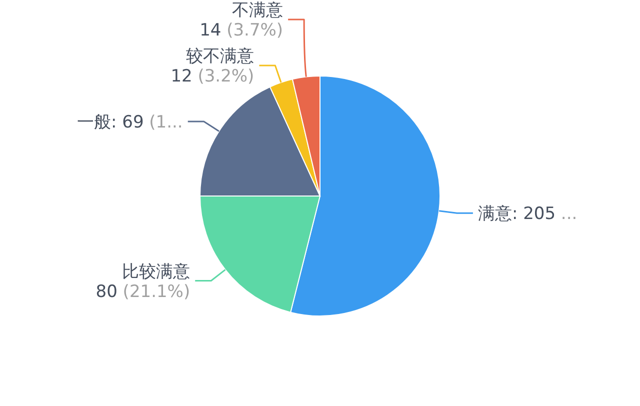 This screenshot has width=640, height=406. I want to click on data-label: 80 (21.1%), so click(143, 292).